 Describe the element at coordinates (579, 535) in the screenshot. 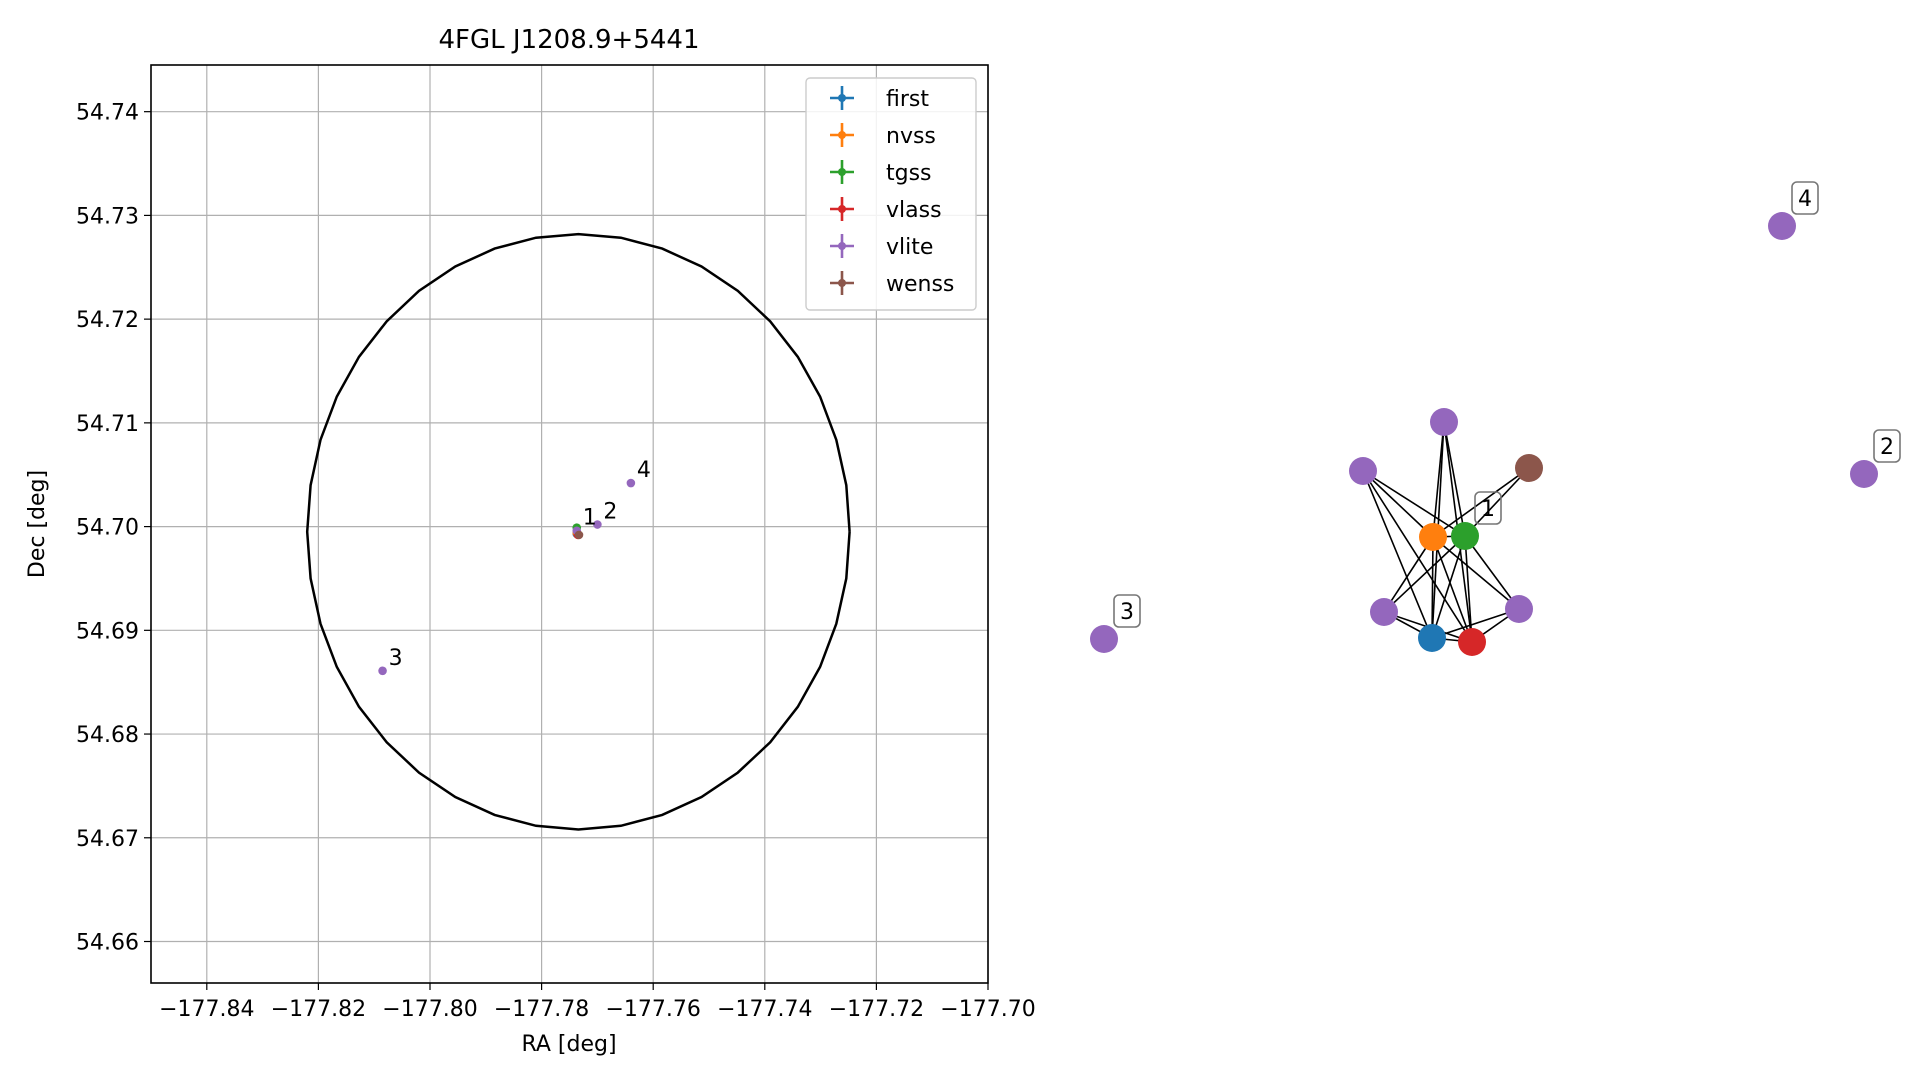

I see `wenss-point` at that location.